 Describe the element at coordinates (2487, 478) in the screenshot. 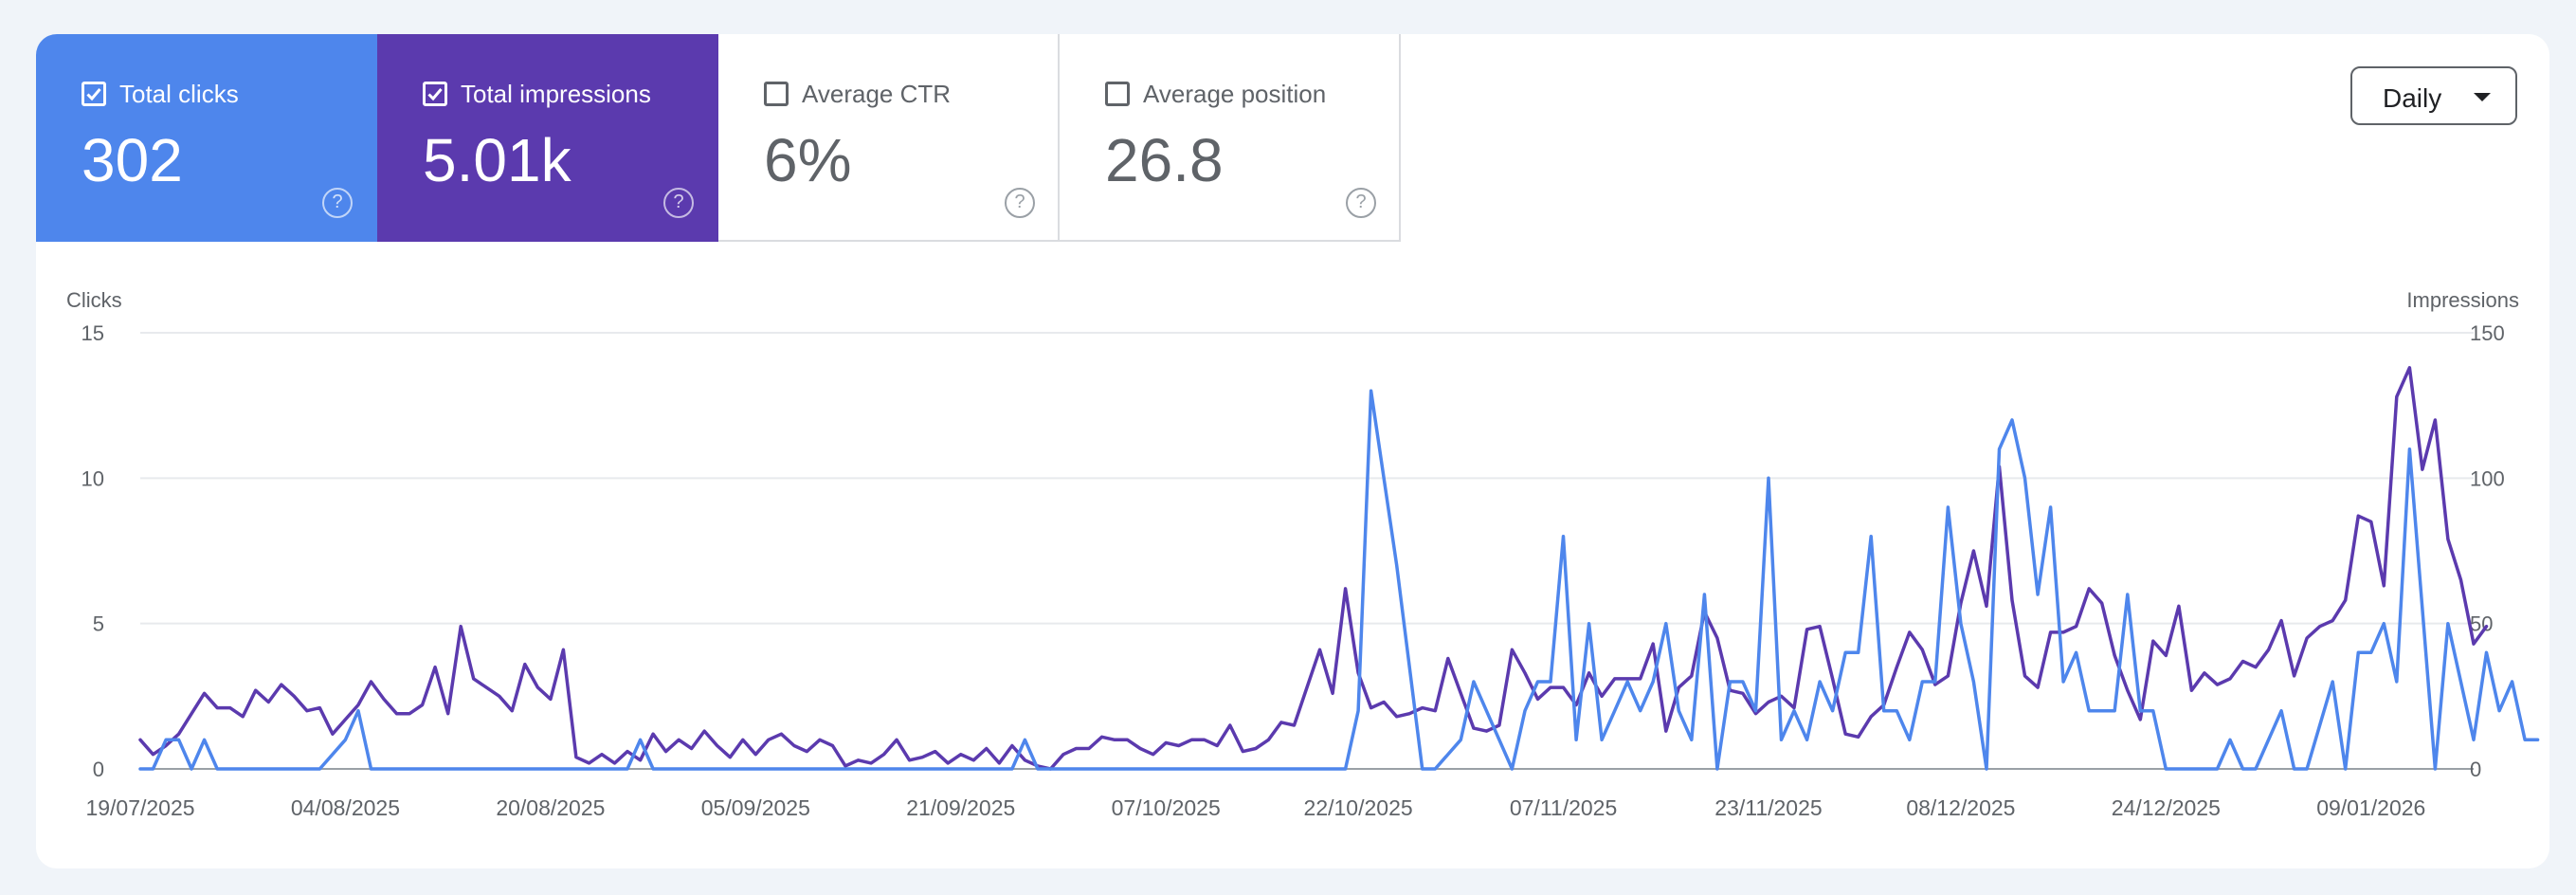

I see `y-tick-label-right: 100` at that location.